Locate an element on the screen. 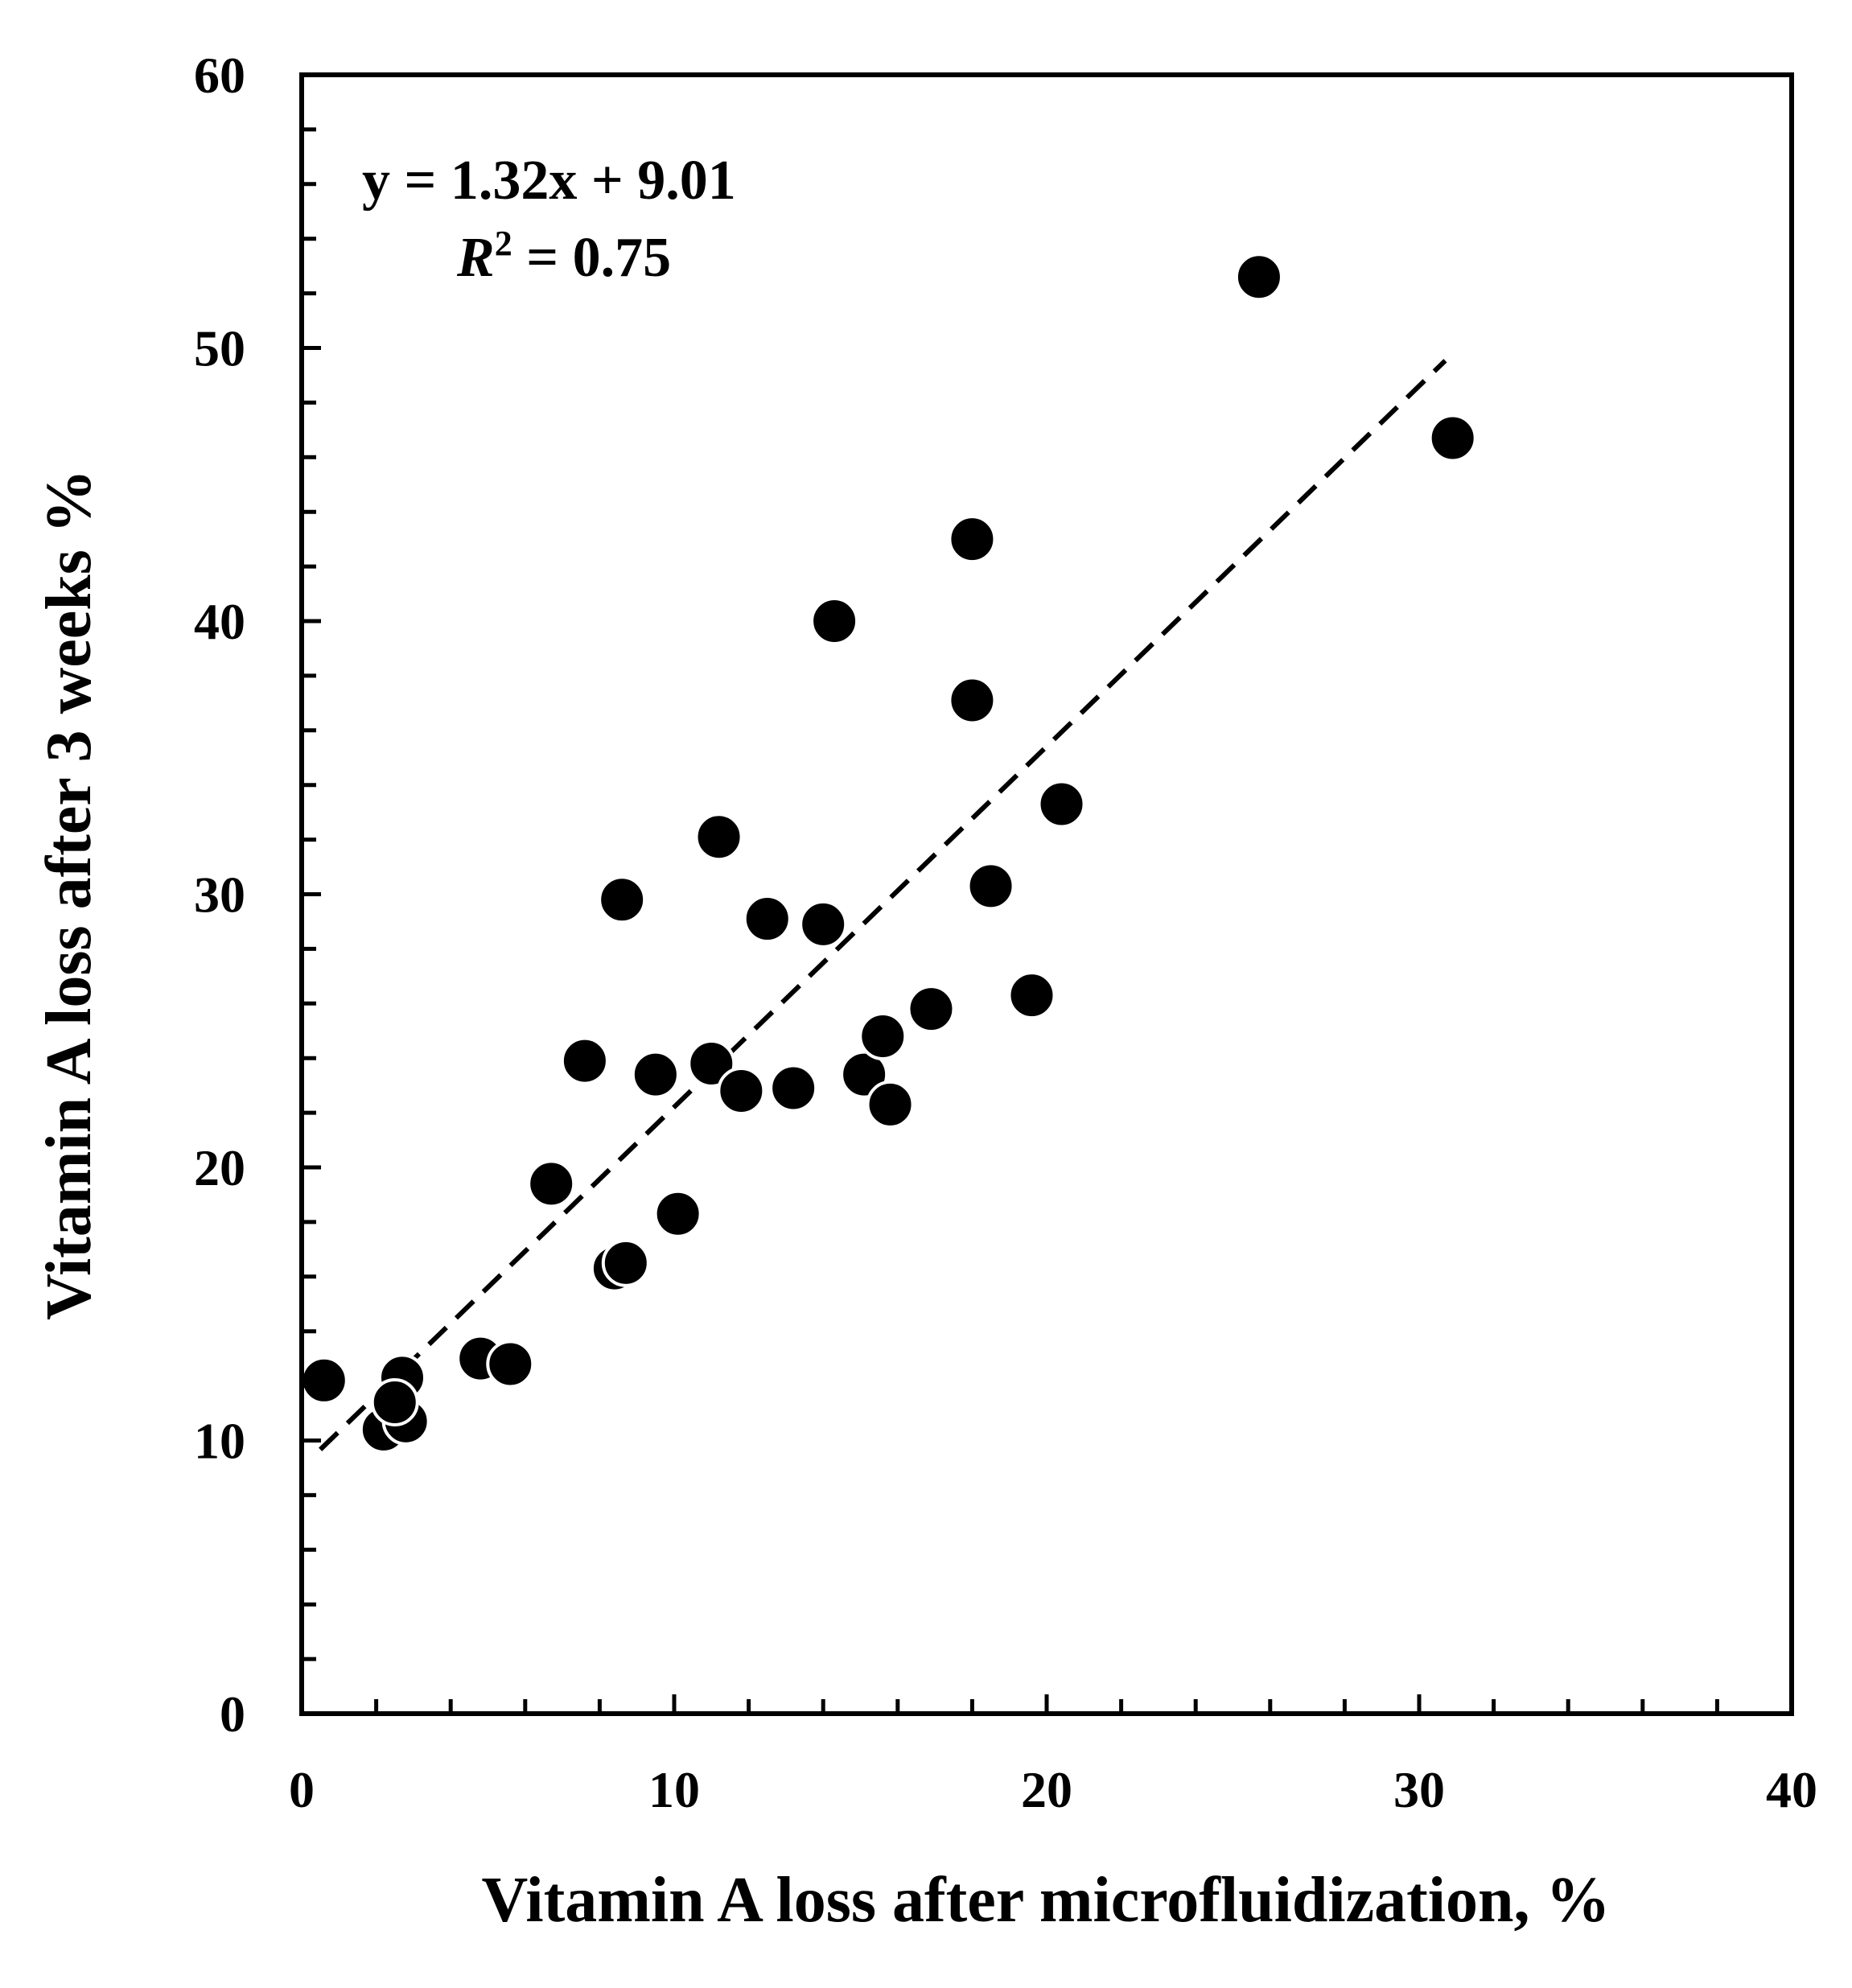 The height and width of the screenshot is (1988, 1852). y-tick-label: 60 is located at coordinates (219, 75).